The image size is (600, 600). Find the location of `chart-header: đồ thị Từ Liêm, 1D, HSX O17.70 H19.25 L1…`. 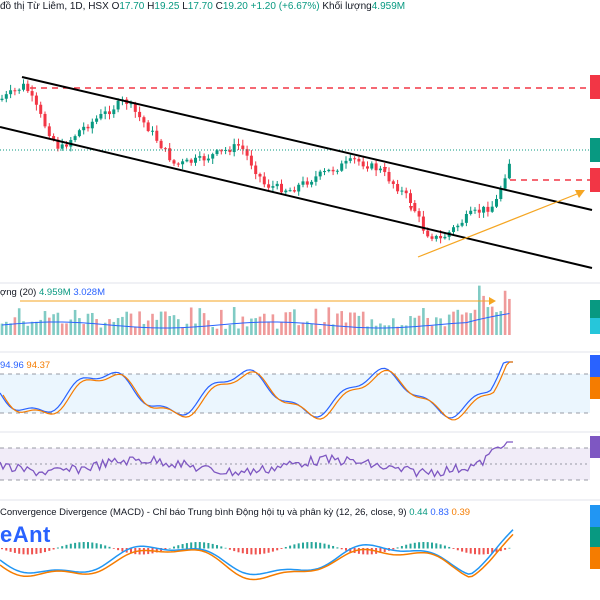

chart-header: đồ thị Từ Liêm, 1D, HSX O17.70 H19.25 L1… is located at coordinates (300, 8).